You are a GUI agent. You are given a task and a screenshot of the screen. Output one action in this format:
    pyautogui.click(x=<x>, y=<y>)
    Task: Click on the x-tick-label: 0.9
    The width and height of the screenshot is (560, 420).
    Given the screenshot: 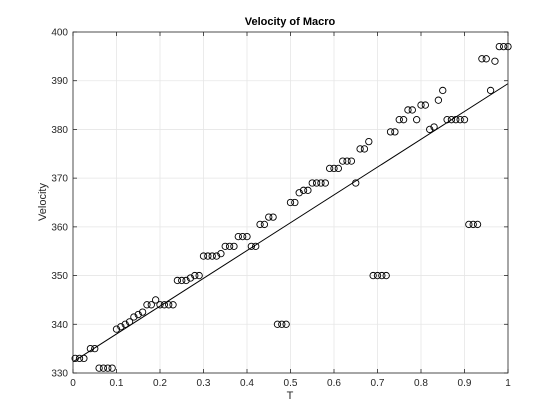 What is the action you would take?
    pyautogui.click(x=465, y=383)
    